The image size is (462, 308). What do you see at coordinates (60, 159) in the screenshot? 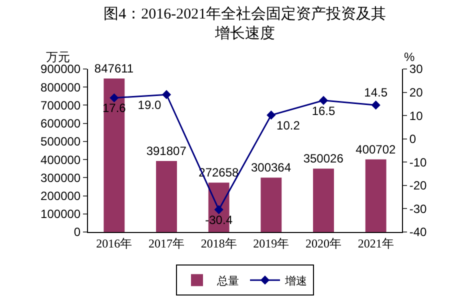
I see `y-tick-label: 400000` at bounding box center [60, 159].